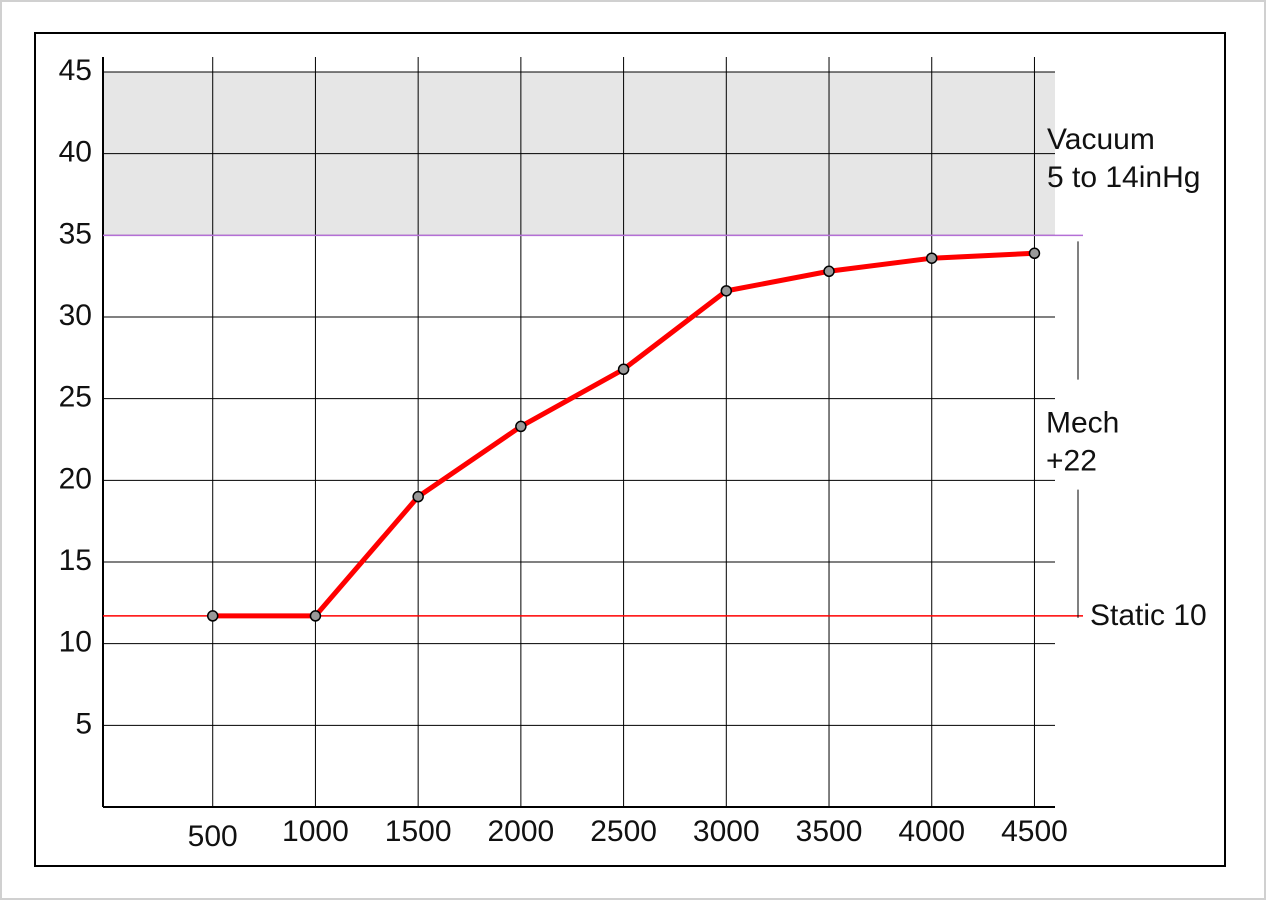  Describe the element at coordinates (1071, 461) in the screenshot. I see `bracket-label: +22` at that location.